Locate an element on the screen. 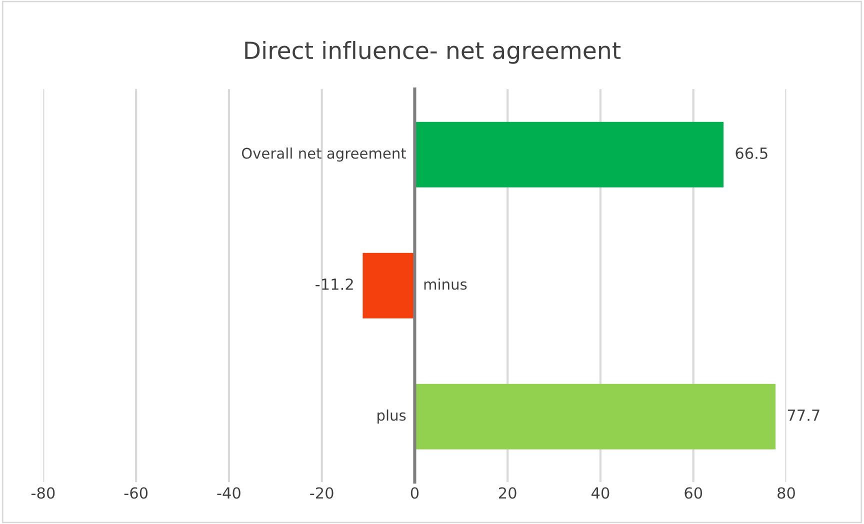 Image resolution: width=864 pixels, height=524 pixels. data-label: -11.2 is located at coordinates (334, 284).